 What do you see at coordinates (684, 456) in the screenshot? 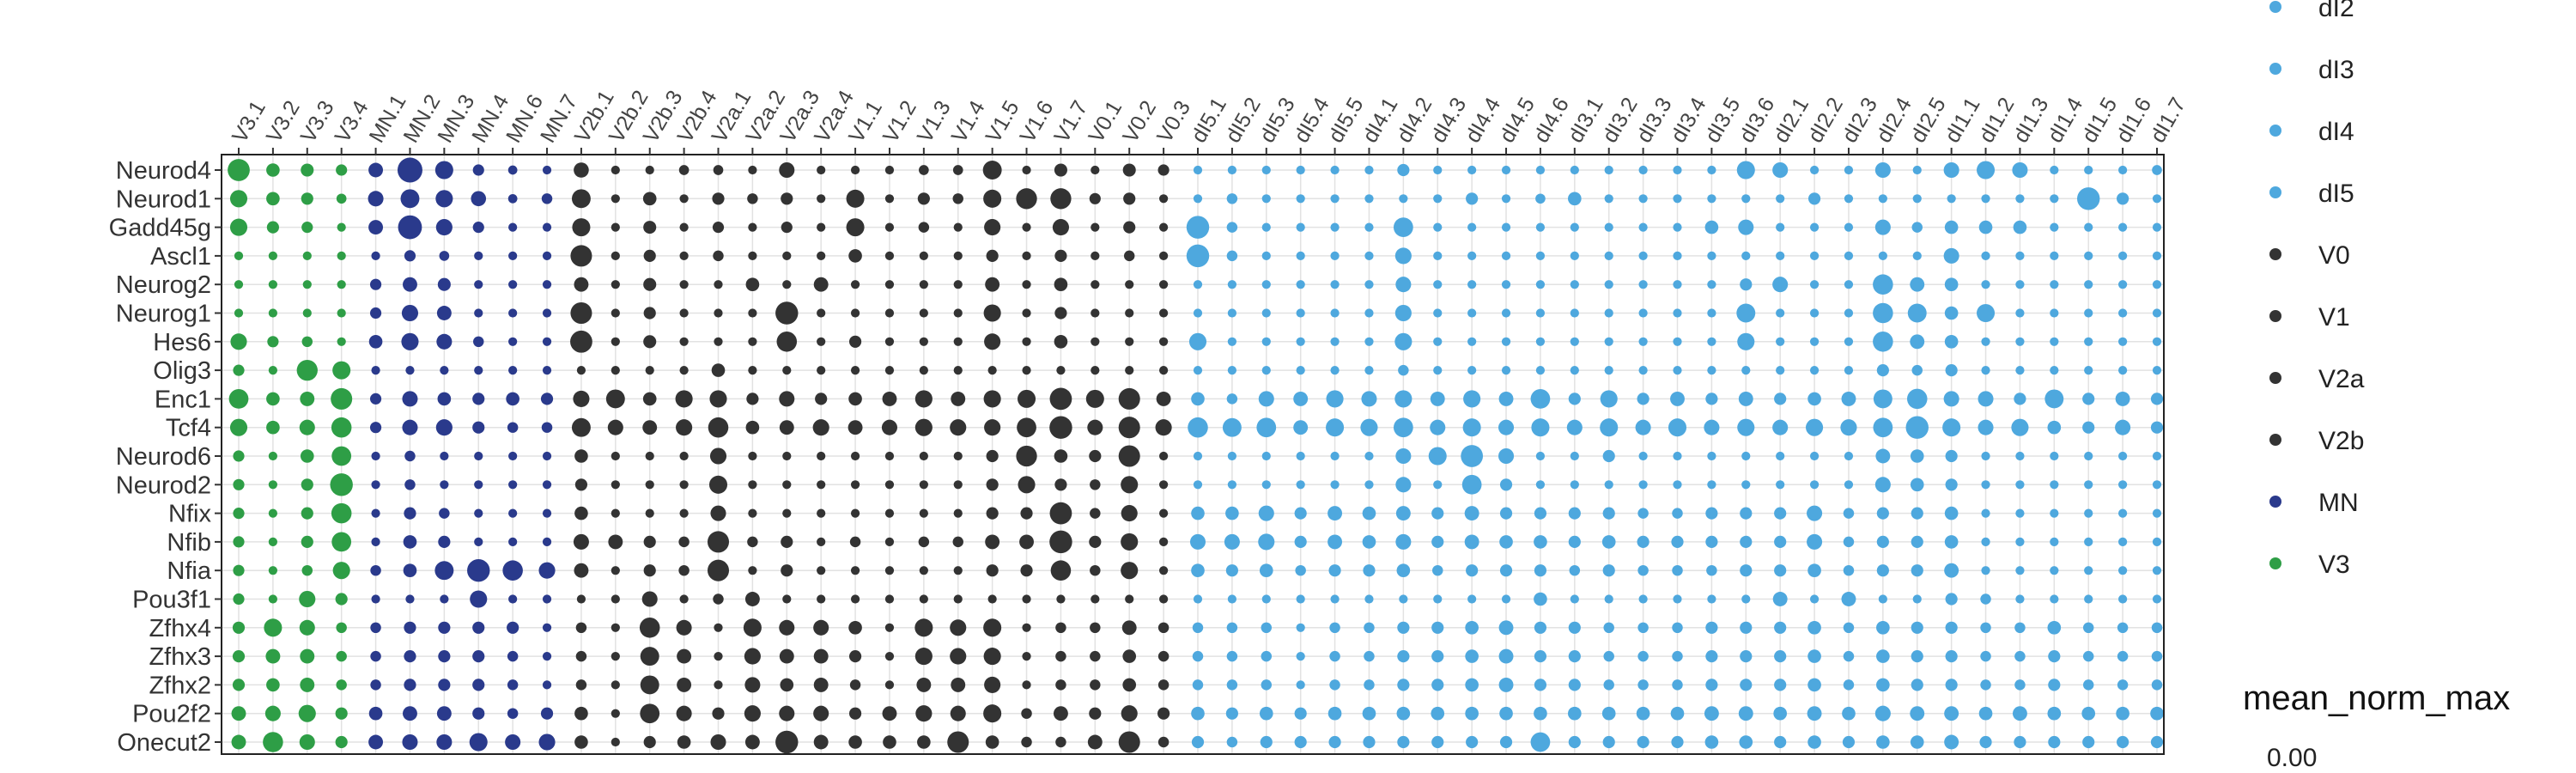
I see `dot-Neurod6-V2b.4` at bounding box center [684, 456].